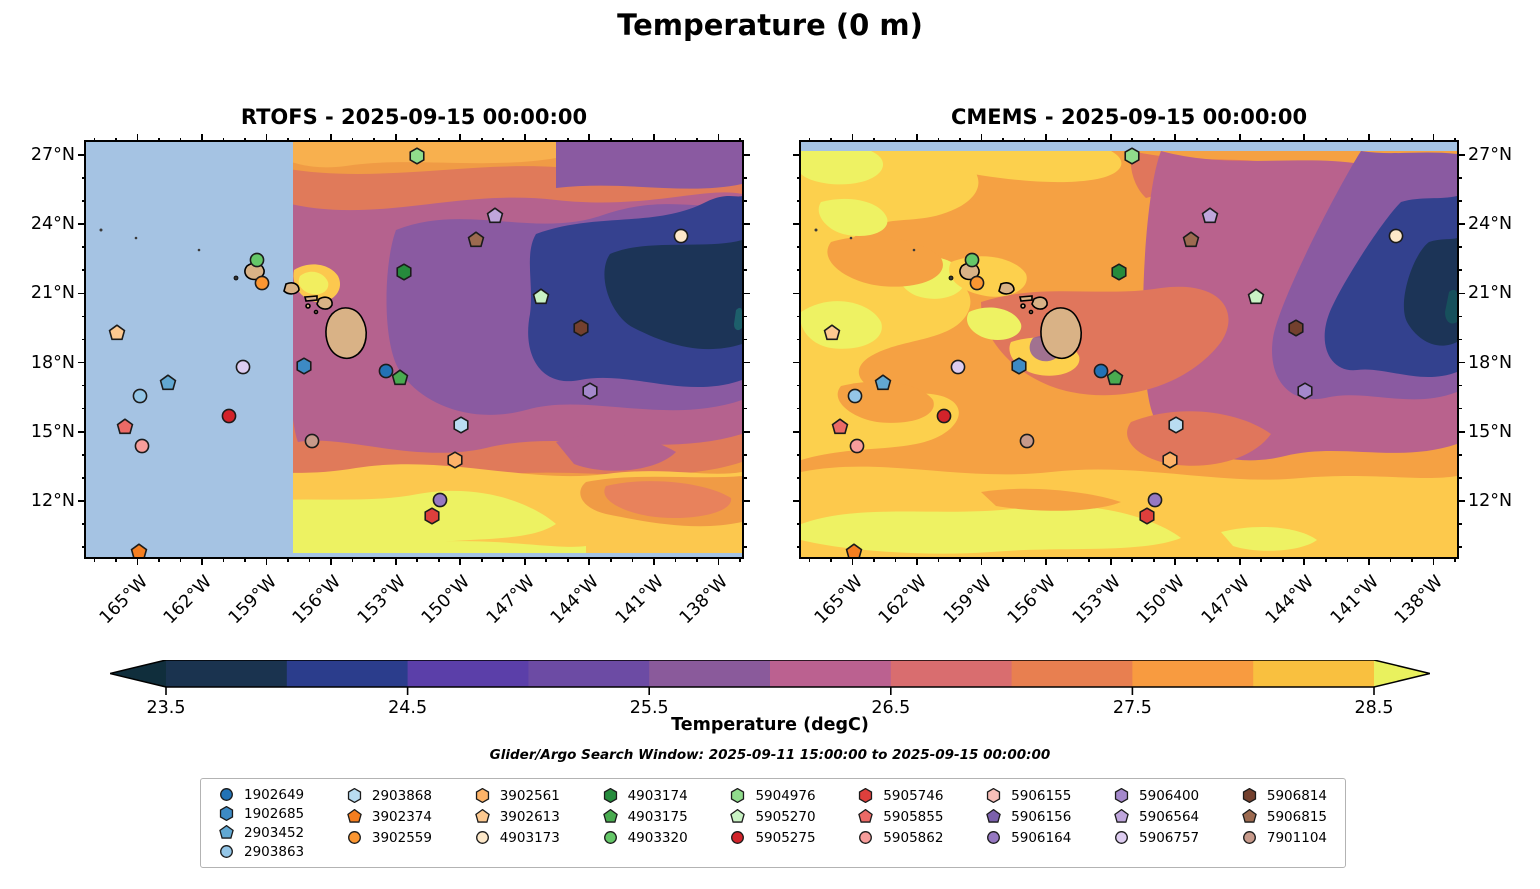 The height and width of the screenshot is (889, 1540). Describe the element at coordinates (188, 600) in the screenshot. I see `x-tick-label: 162°W` at that location.